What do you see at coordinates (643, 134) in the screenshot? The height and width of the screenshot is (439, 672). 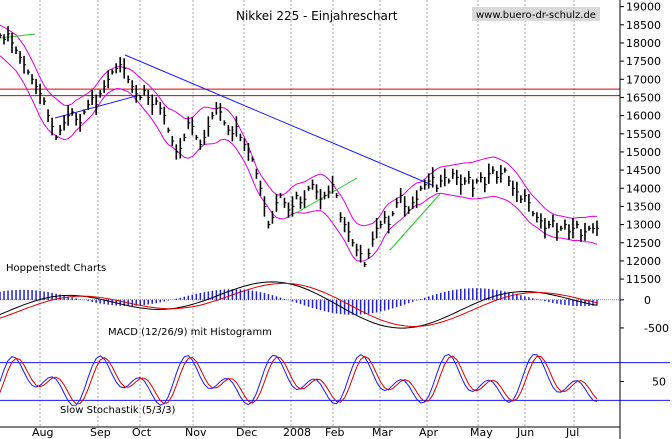 I see `y-tick-label: 15500` at bounding box center [643, 134].